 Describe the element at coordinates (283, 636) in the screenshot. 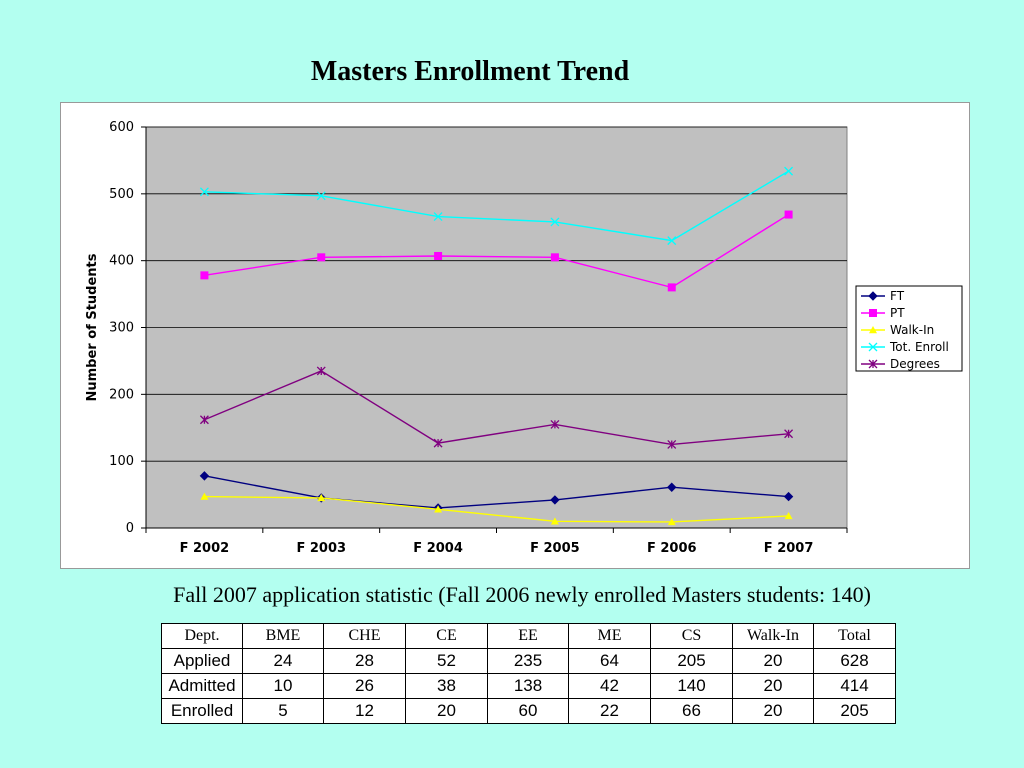

I see `header-bme: BME` at that location.